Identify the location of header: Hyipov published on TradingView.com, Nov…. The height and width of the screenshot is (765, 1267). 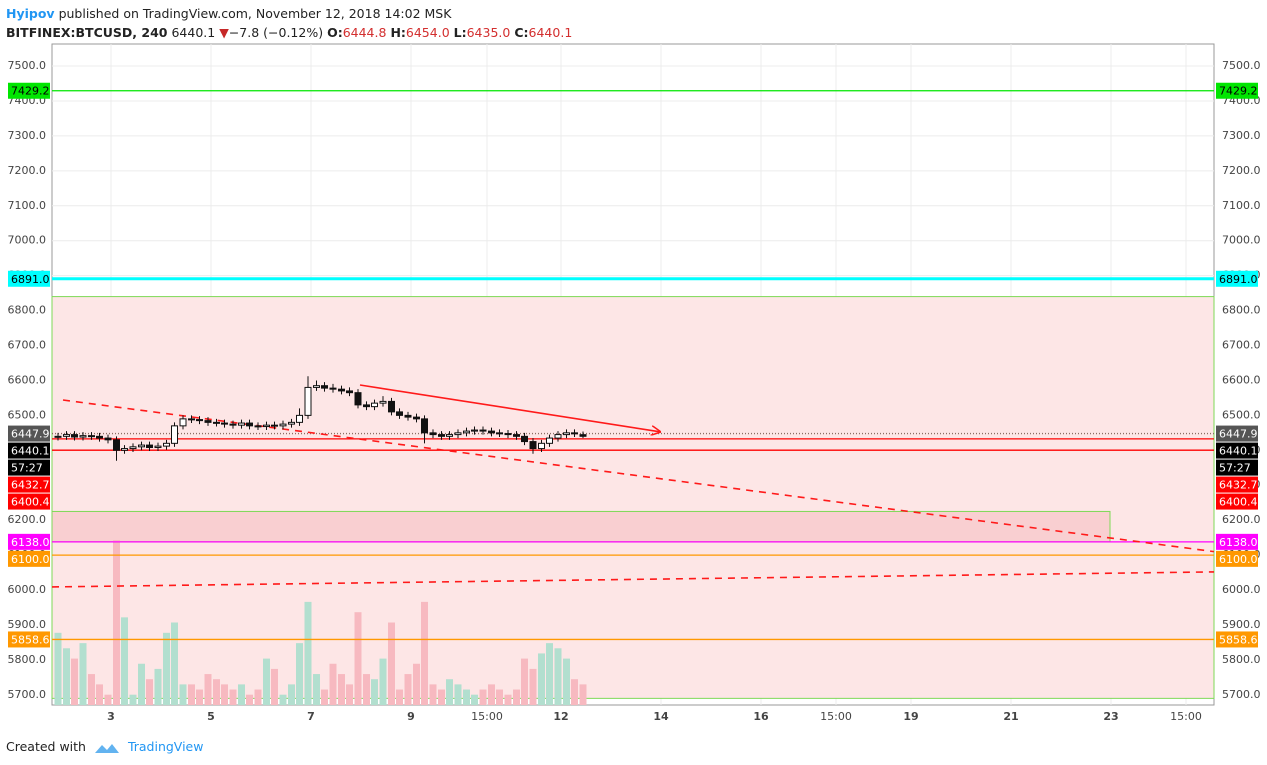
(289, 23).